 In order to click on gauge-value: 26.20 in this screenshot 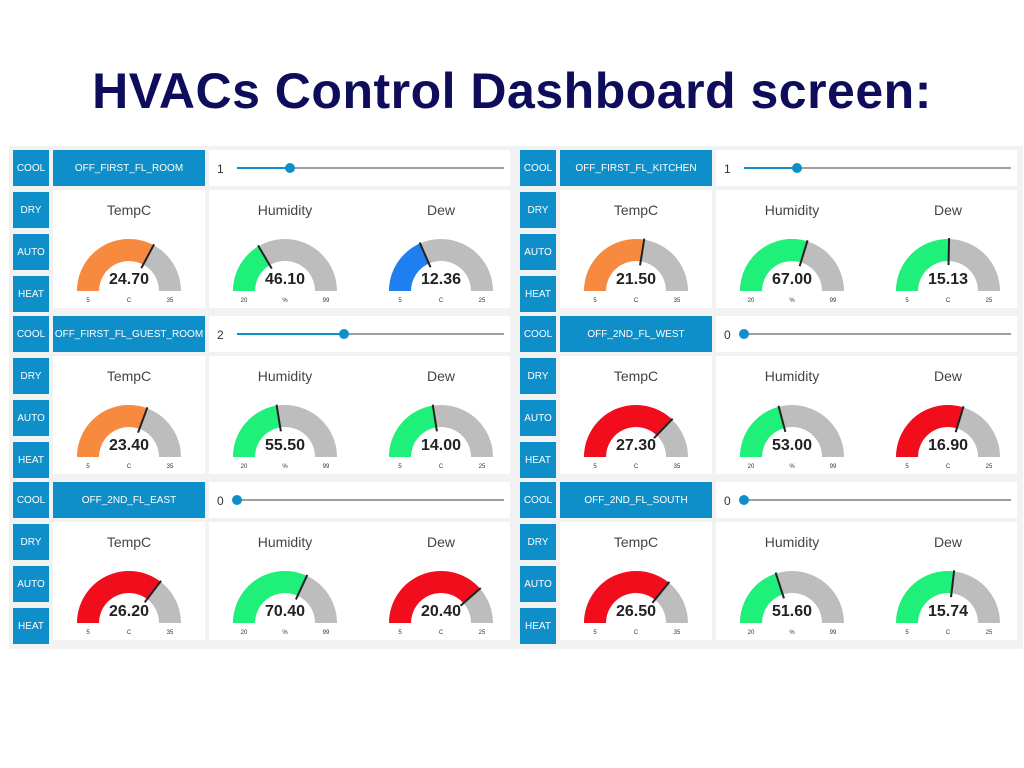, I will do `click(129, 611)`.